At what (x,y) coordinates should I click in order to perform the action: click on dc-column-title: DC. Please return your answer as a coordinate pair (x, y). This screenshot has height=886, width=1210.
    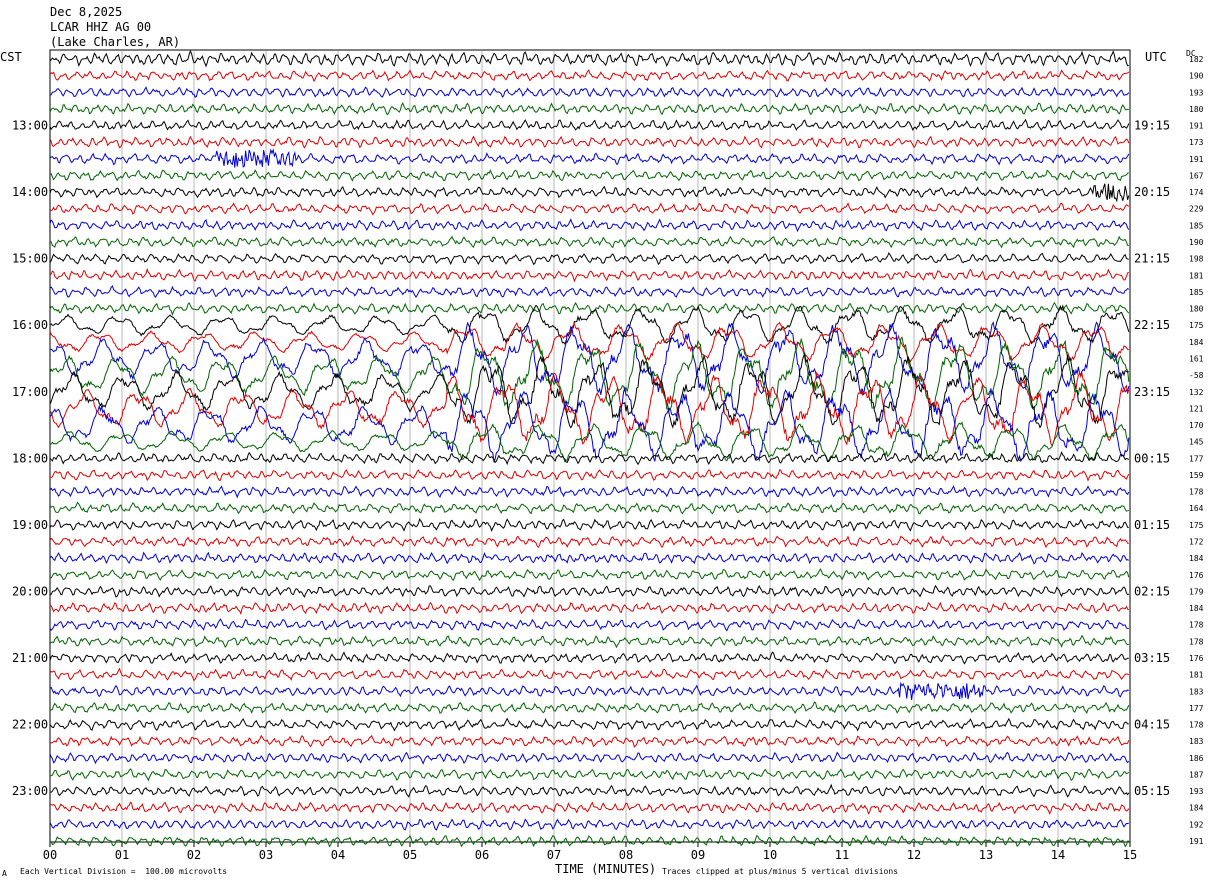
    Looking at the image, I should click on (1191, 53).